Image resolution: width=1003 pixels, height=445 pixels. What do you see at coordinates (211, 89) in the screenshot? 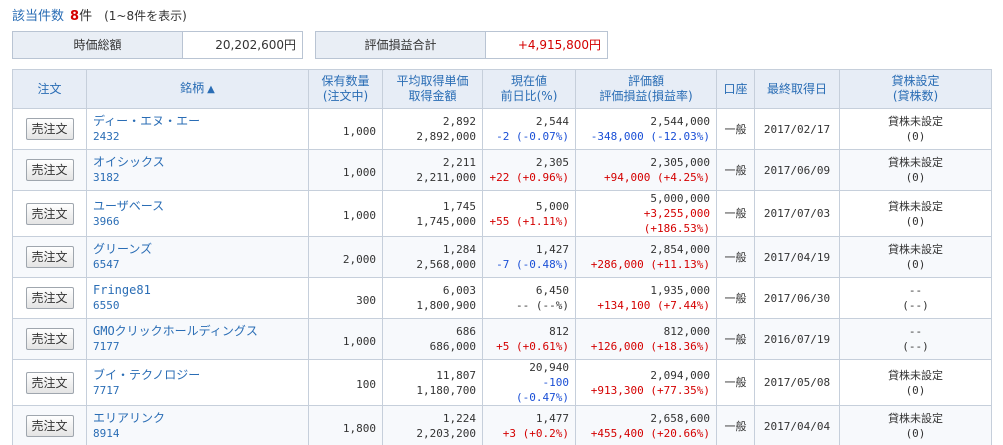
I see `sort-asc-icon: ▲` at bounding box center [211, 89].